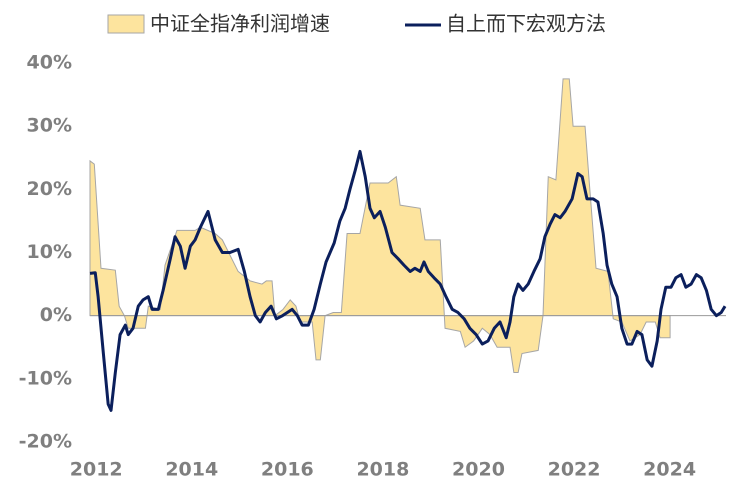 Image resolution: width=747 pixels, height=489 pixels. I want to click on y-tick-label: 0%, so click(56, 315).